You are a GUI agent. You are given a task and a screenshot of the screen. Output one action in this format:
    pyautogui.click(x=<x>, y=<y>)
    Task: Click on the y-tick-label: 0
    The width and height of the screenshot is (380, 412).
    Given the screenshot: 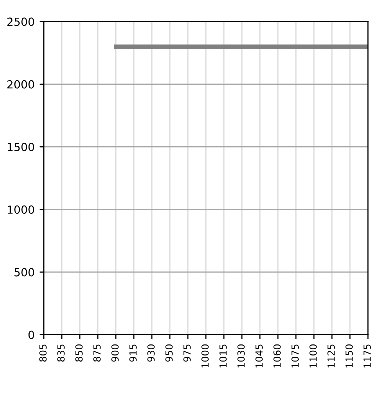 What is the action you would take?
    pyautogui.click(x=31, y=335)
    